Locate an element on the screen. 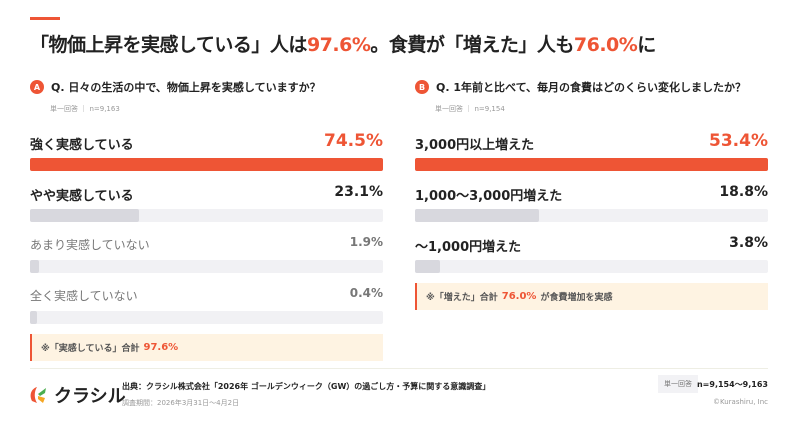 The width and height of the screenshot is (798, 422). bar-value-label: 1.9% is located at coordinates (366, 242).